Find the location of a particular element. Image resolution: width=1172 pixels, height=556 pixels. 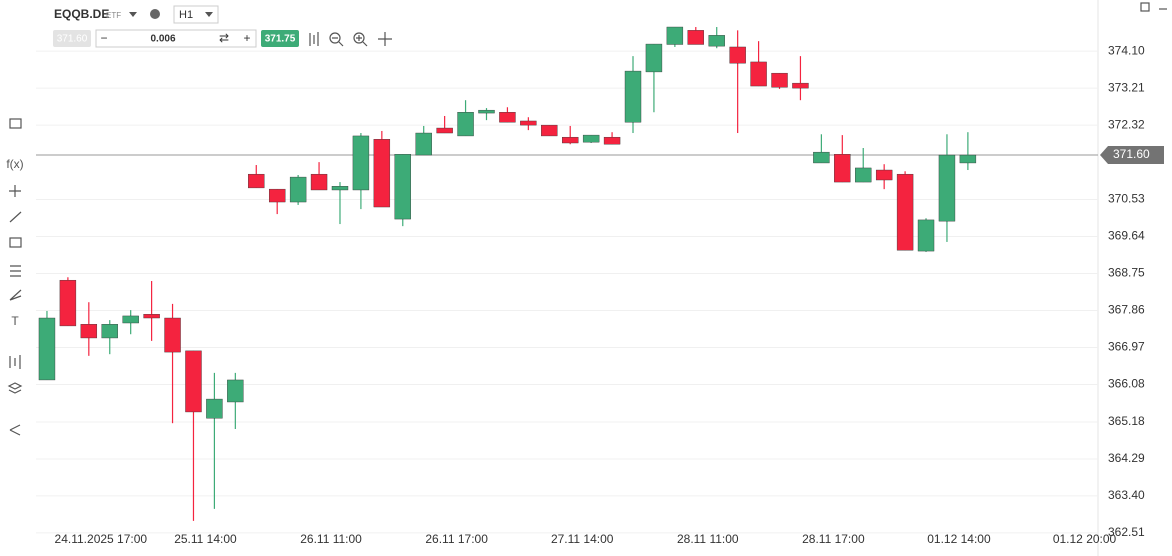

move-icon is located at coordinates (385, 39).